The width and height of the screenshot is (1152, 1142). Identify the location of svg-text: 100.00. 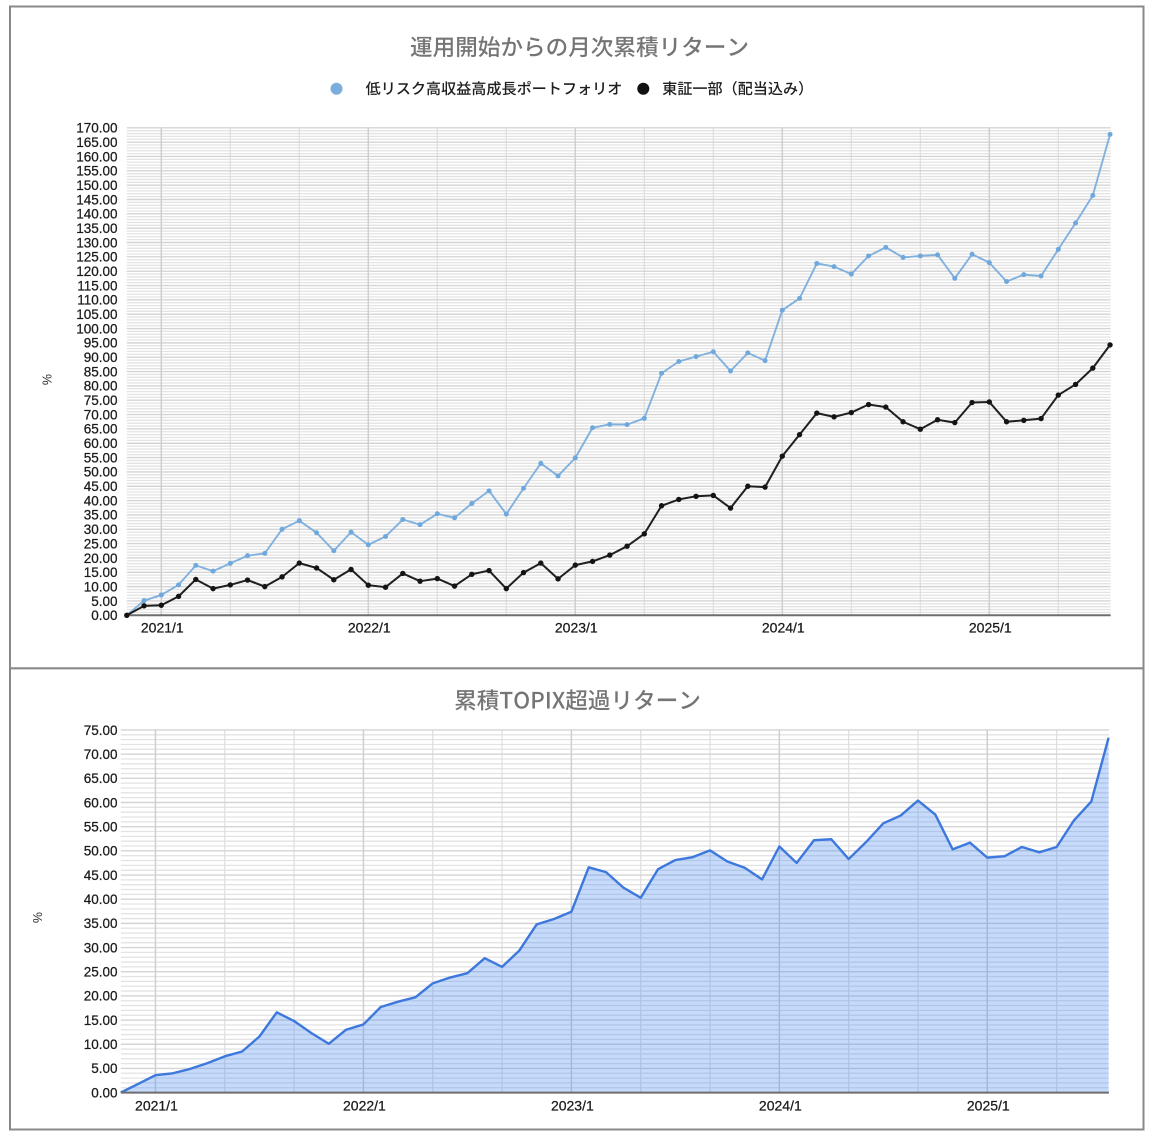
(96, 328).